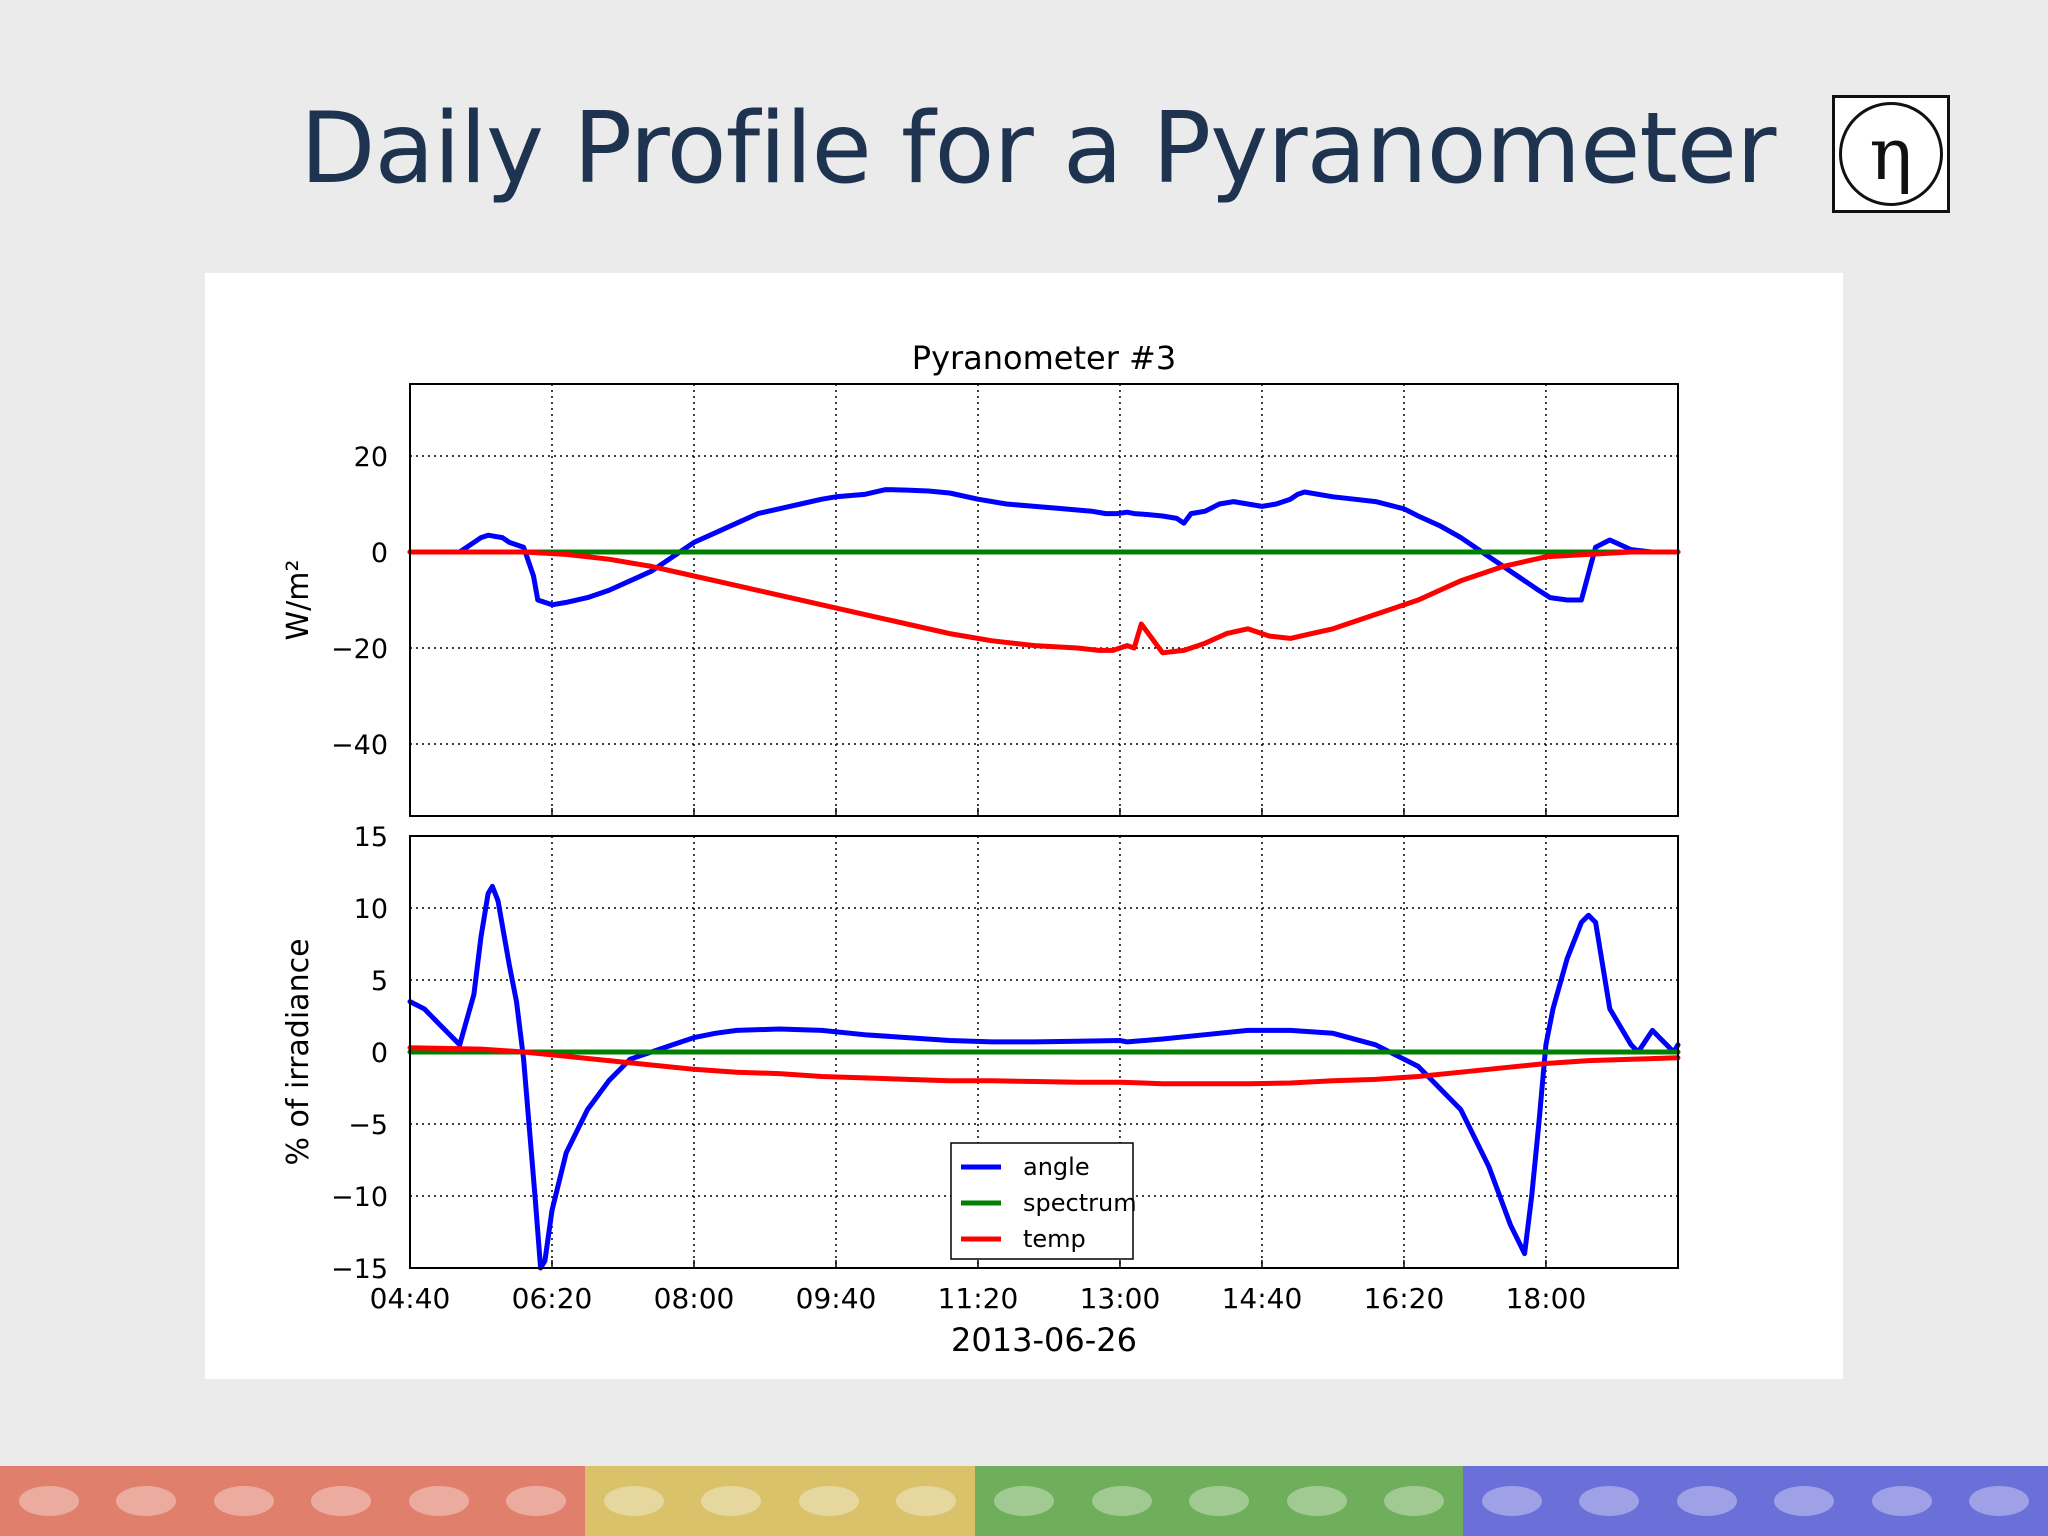  I want to click on x-axis-label: 2013-06-26, so click(1044, 1340).